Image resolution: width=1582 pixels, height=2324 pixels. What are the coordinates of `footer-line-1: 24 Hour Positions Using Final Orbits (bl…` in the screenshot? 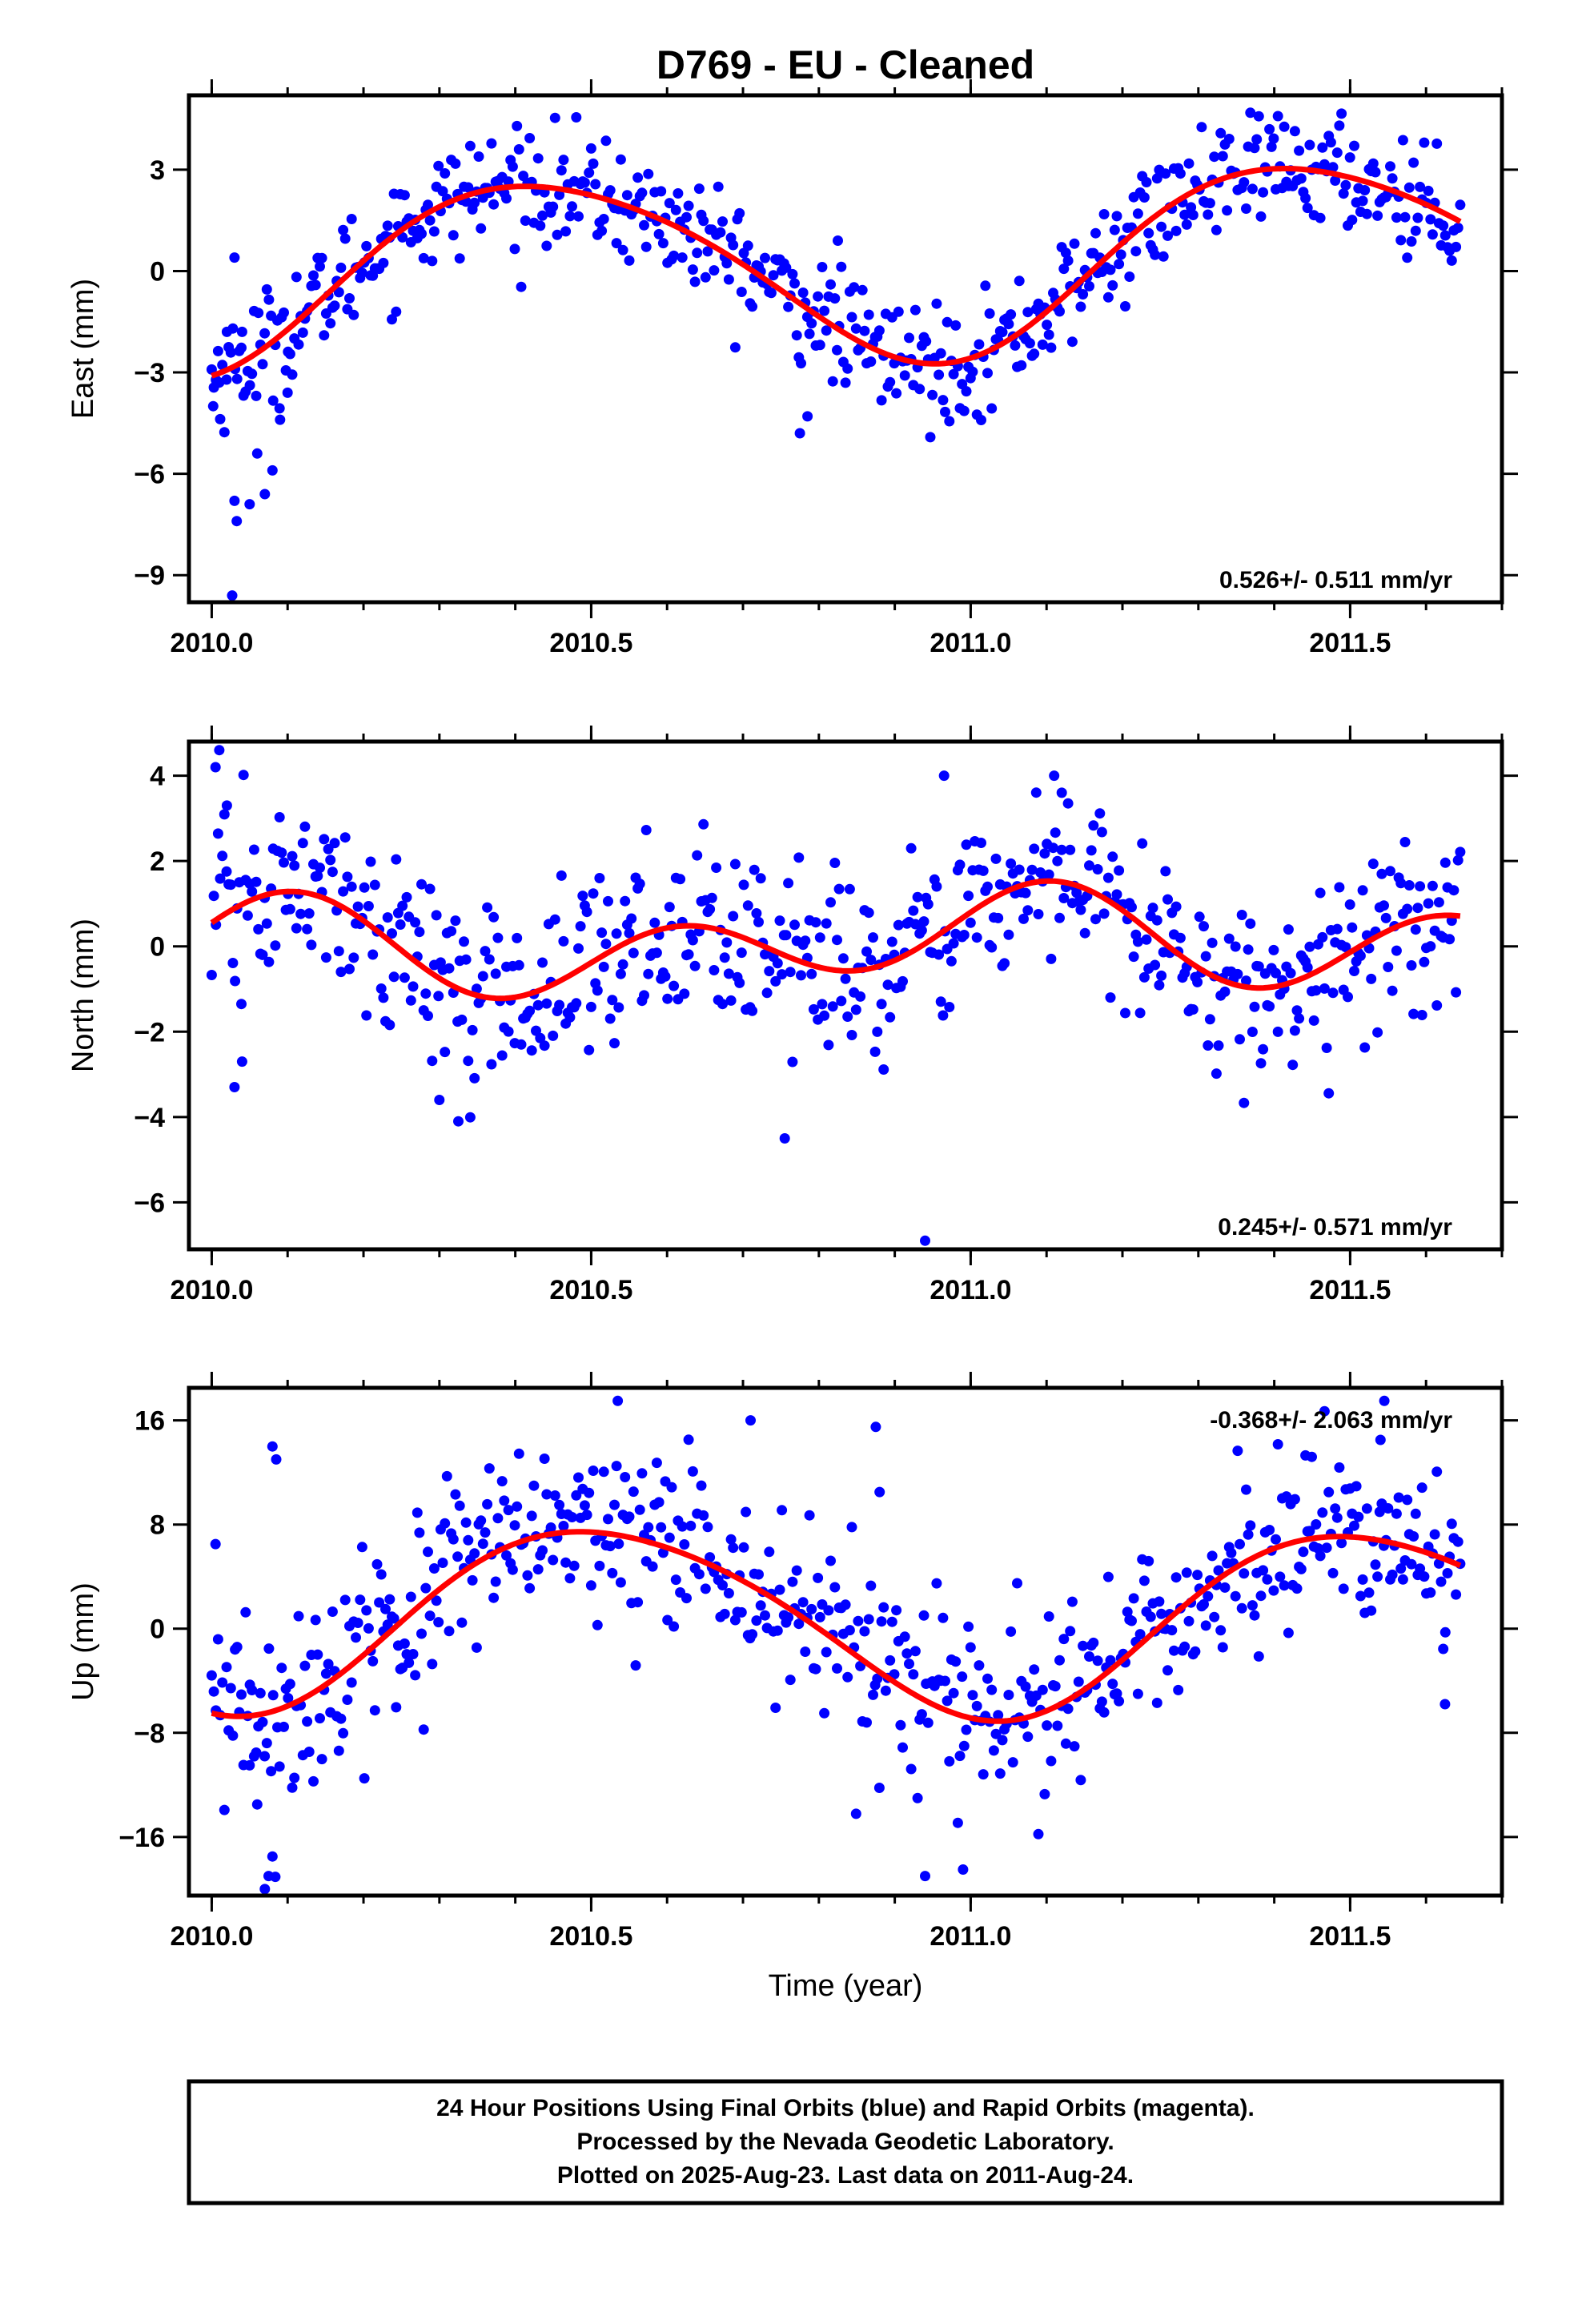 It's located at (846, 2108).